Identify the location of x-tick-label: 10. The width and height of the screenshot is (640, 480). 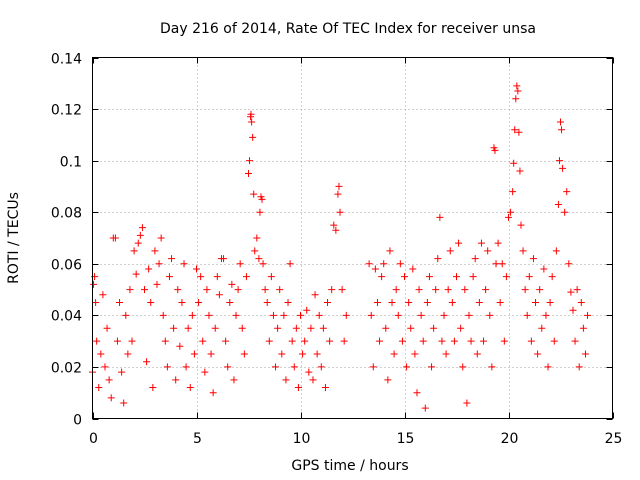
(302, 439).